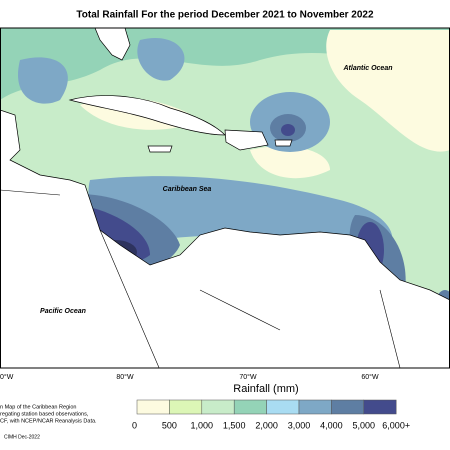  I want to click on legend-label: 1,000, so click(202, 425).